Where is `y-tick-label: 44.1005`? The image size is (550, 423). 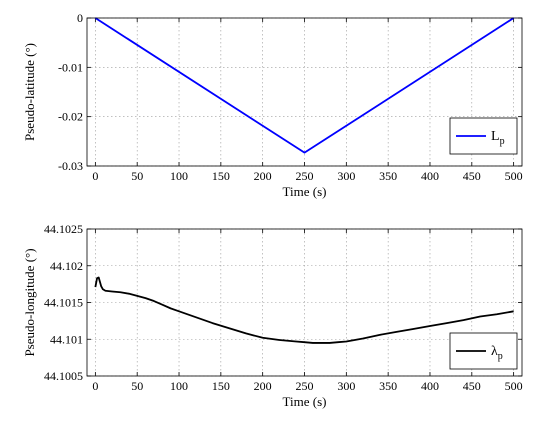 y-tick-label: 44.1005 is located at coordinates (63, 376).